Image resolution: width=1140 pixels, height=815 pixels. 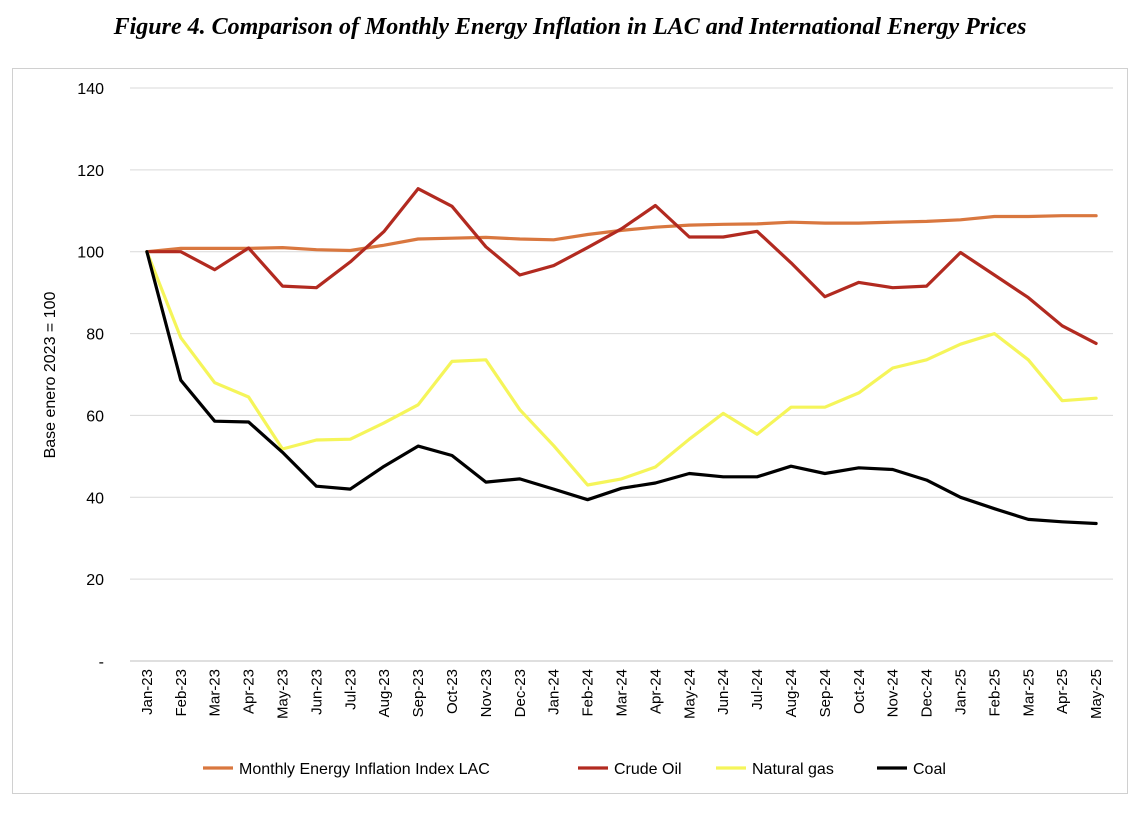 What do you see at coordinates (90, 171) in the screenshot?
I see `y-tick-label: 120` at bounding box center [90, 171].